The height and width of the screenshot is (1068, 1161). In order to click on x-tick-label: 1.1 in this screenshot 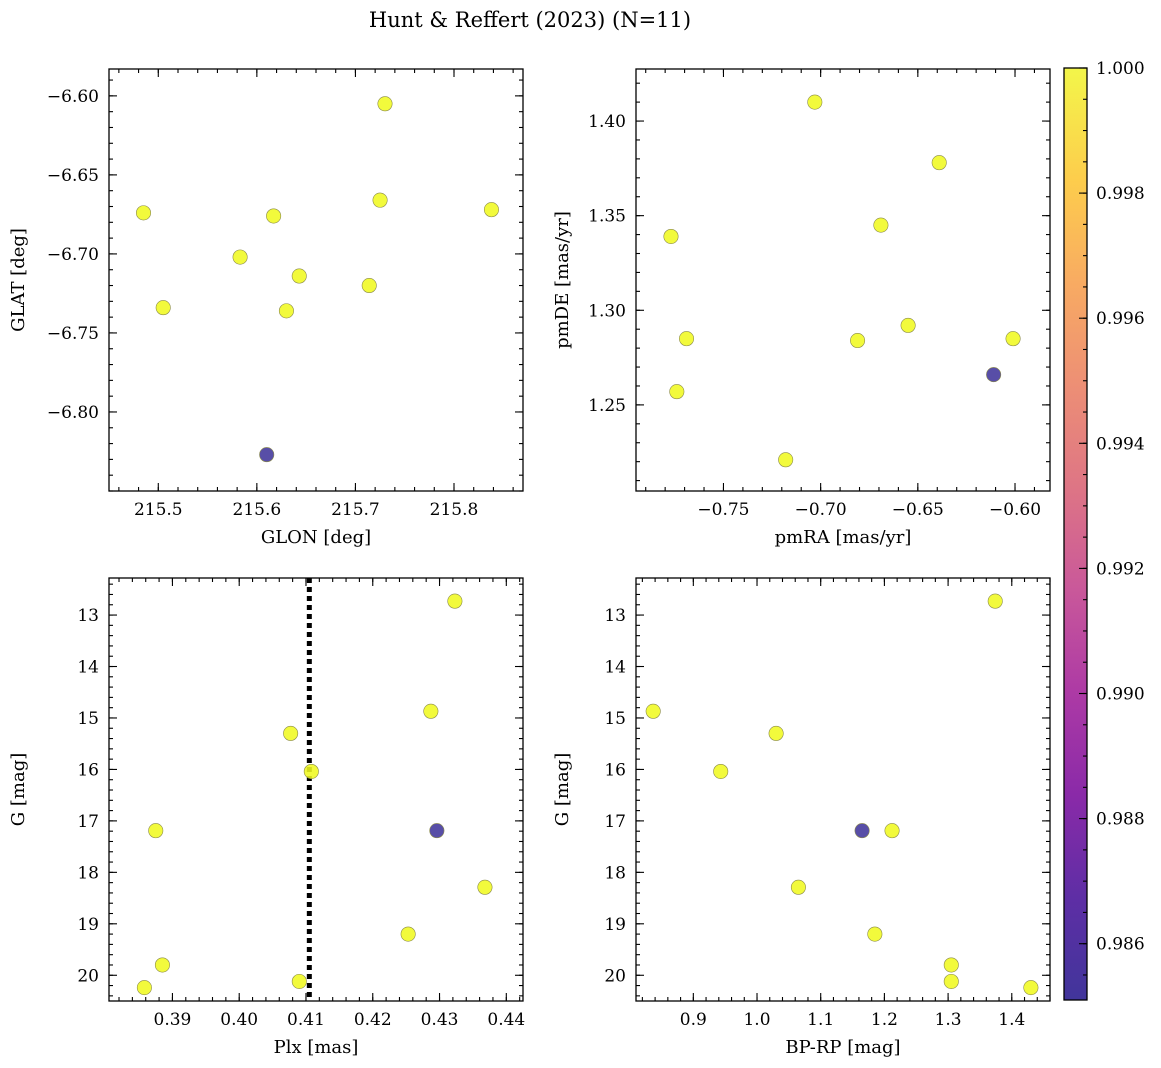, I will do `click(820, 1020)`.